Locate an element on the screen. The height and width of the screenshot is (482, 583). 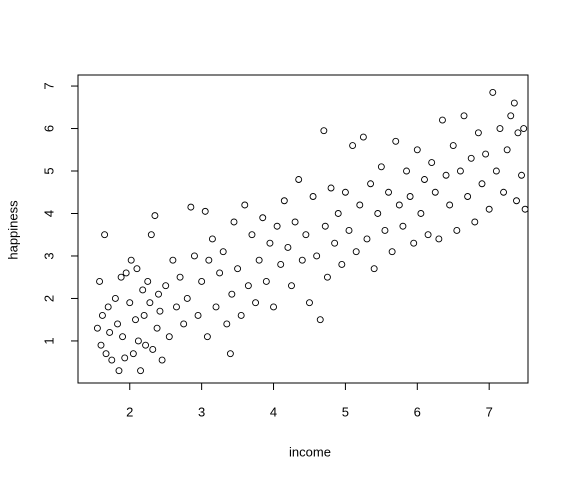
y-tick-label: 5 is located at coordinates (48, 170).